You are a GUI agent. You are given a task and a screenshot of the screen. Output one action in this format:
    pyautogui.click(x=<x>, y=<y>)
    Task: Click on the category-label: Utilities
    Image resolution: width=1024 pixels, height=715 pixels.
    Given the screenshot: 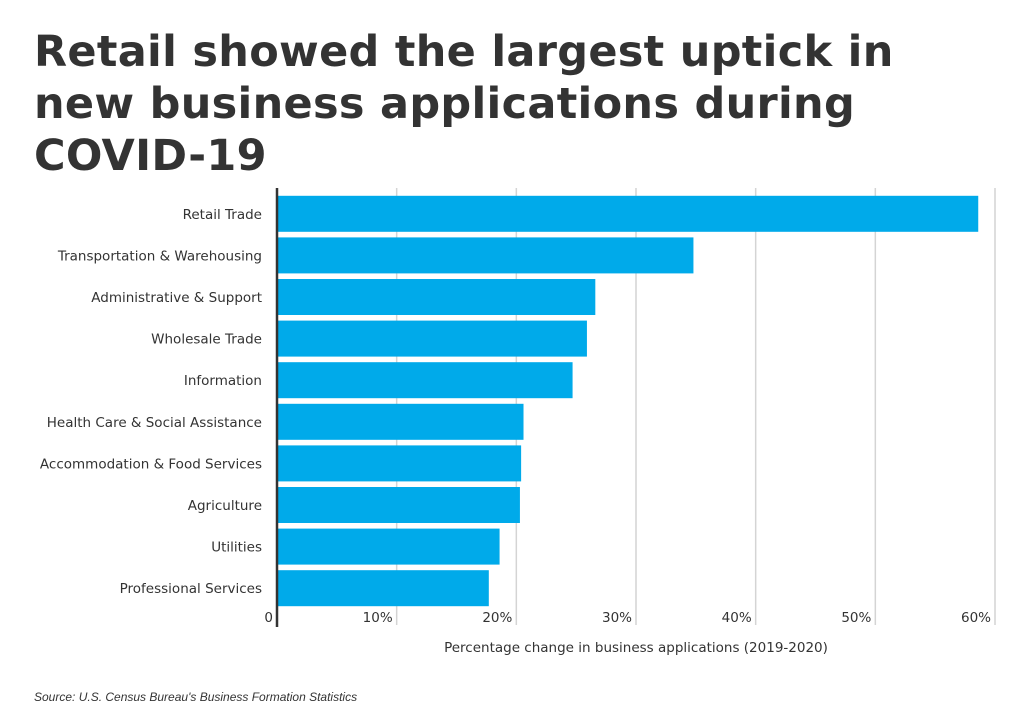 What is the action you would take?
    pyautogui.click(x=236, y=548)
    